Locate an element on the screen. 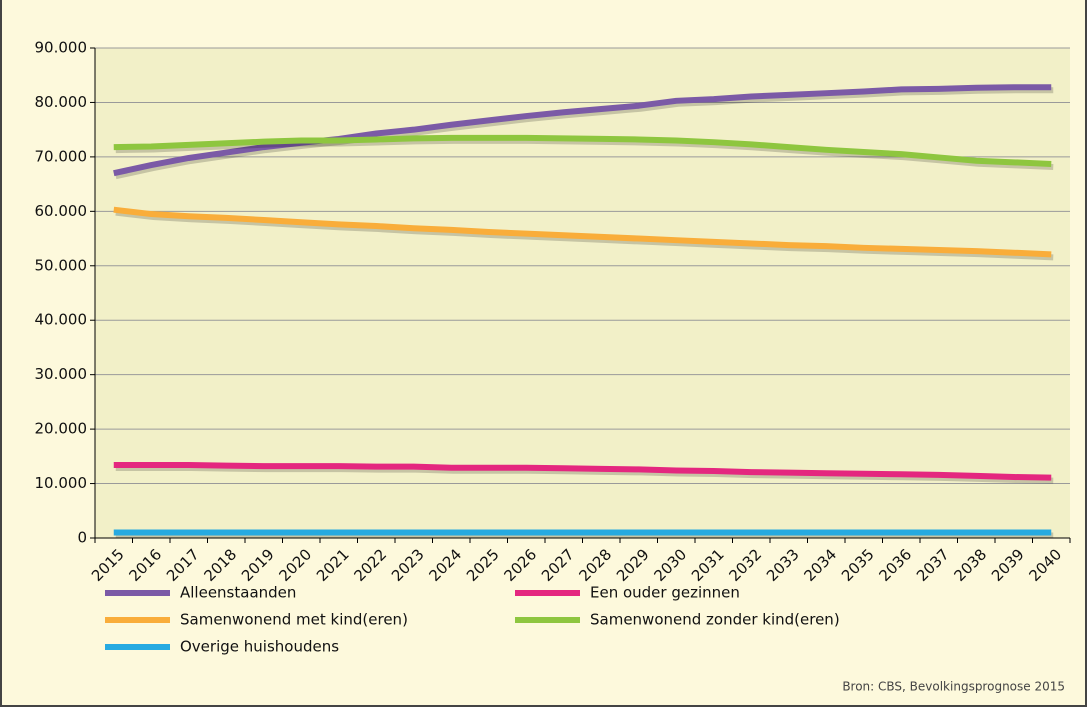  y-tick-label: 50.000 is located at coordinates (61, 265).